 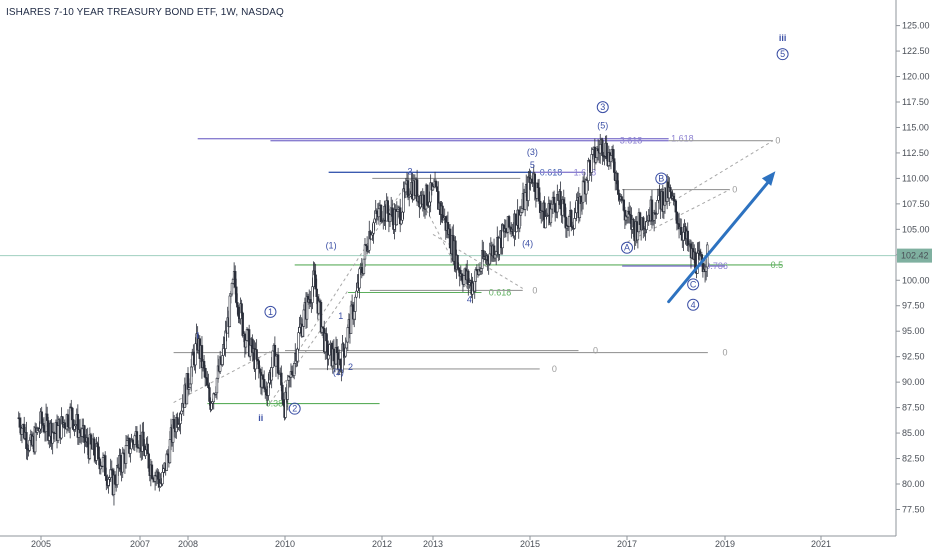 What do you see at coordinates (916, 26) in the screenshot?
I see `price-tick-label: 125.00` at bounding box center [916, 26].